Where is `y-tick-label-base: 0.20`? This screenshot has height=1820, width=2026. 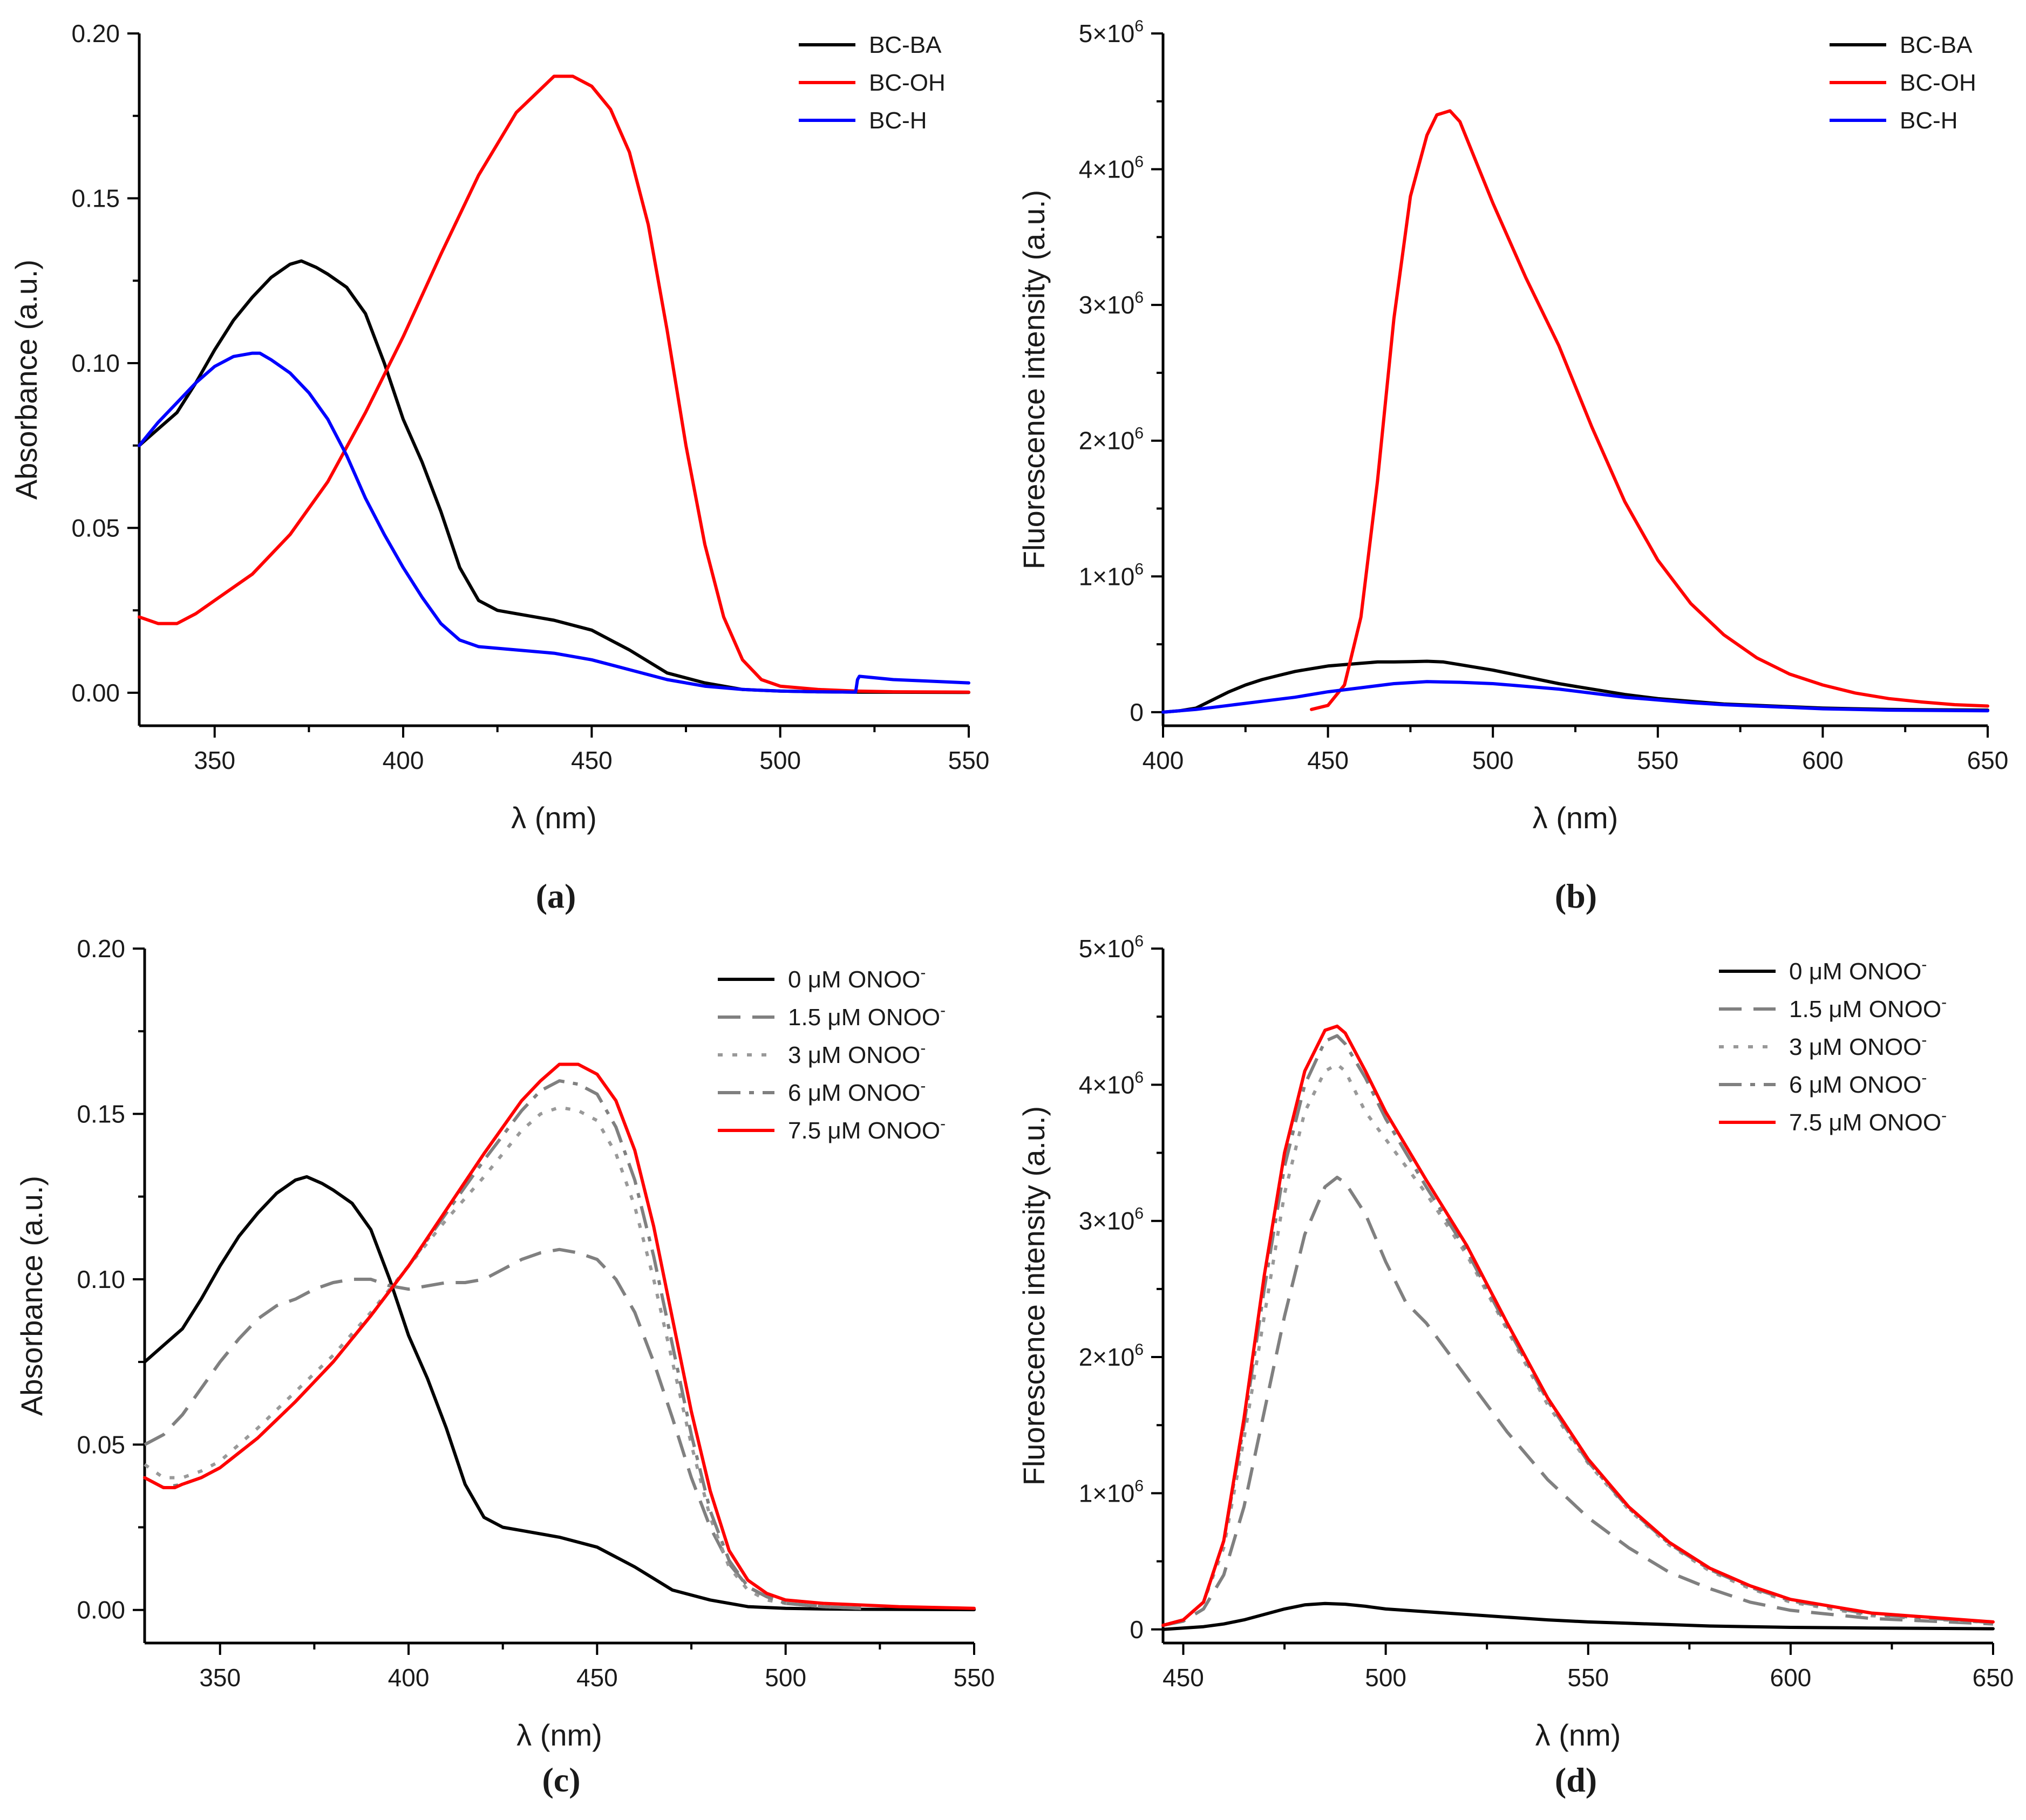 y-tick-label-base: 0.20 is located at coordinates (101, 949).